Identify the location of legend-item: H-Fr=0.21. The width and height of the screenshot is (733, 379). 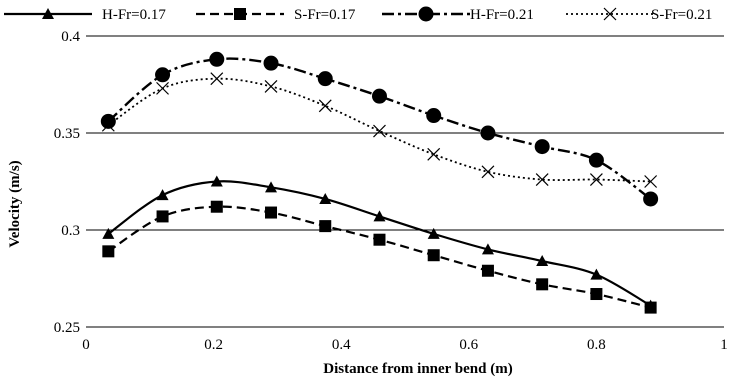
(458, 14).